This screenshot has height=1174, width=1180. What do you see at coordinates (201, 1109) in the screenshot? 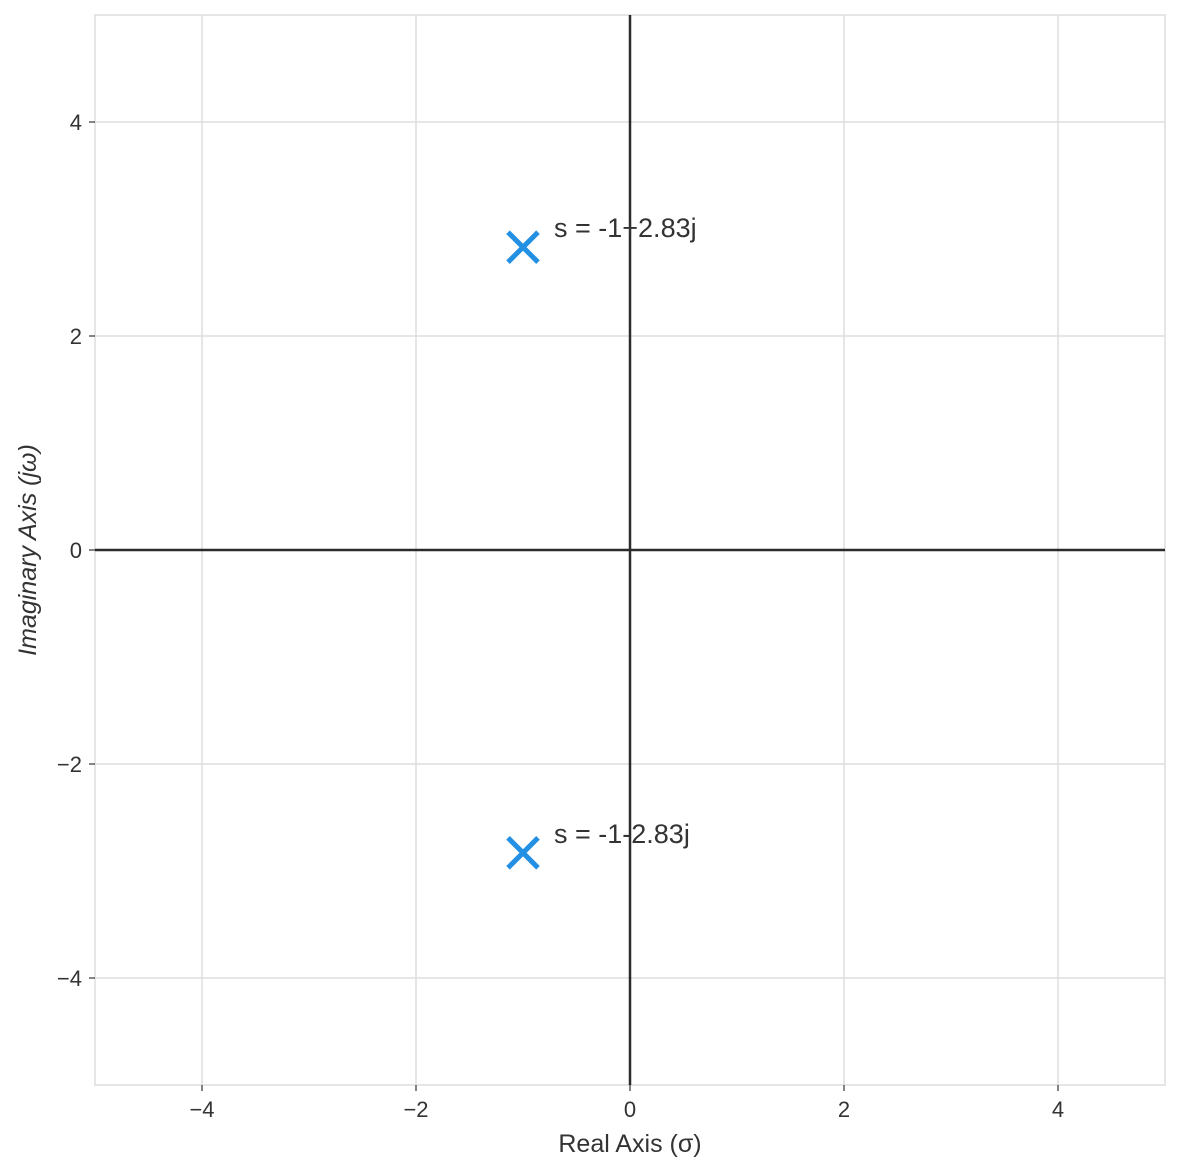
I see `x-tick-label: −4` at bounding box center [201, 1109].